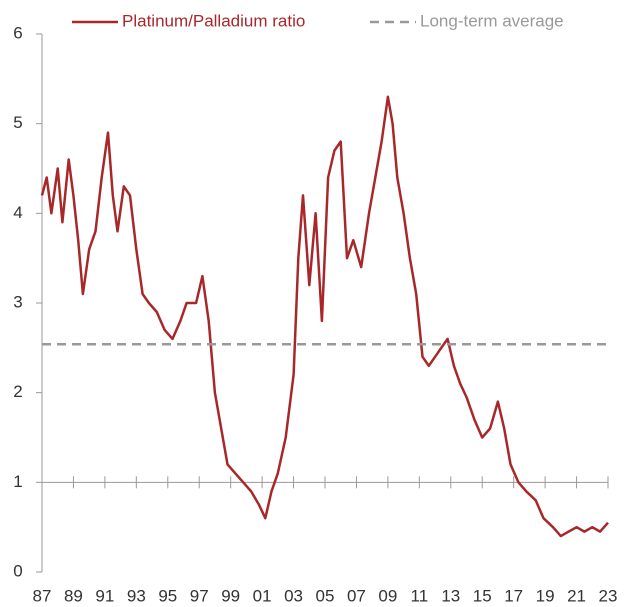  What do you see at coordinates (17, 122) in the screenshot?
I see `y-tick-label: 5` at bounding box center [17, 122].